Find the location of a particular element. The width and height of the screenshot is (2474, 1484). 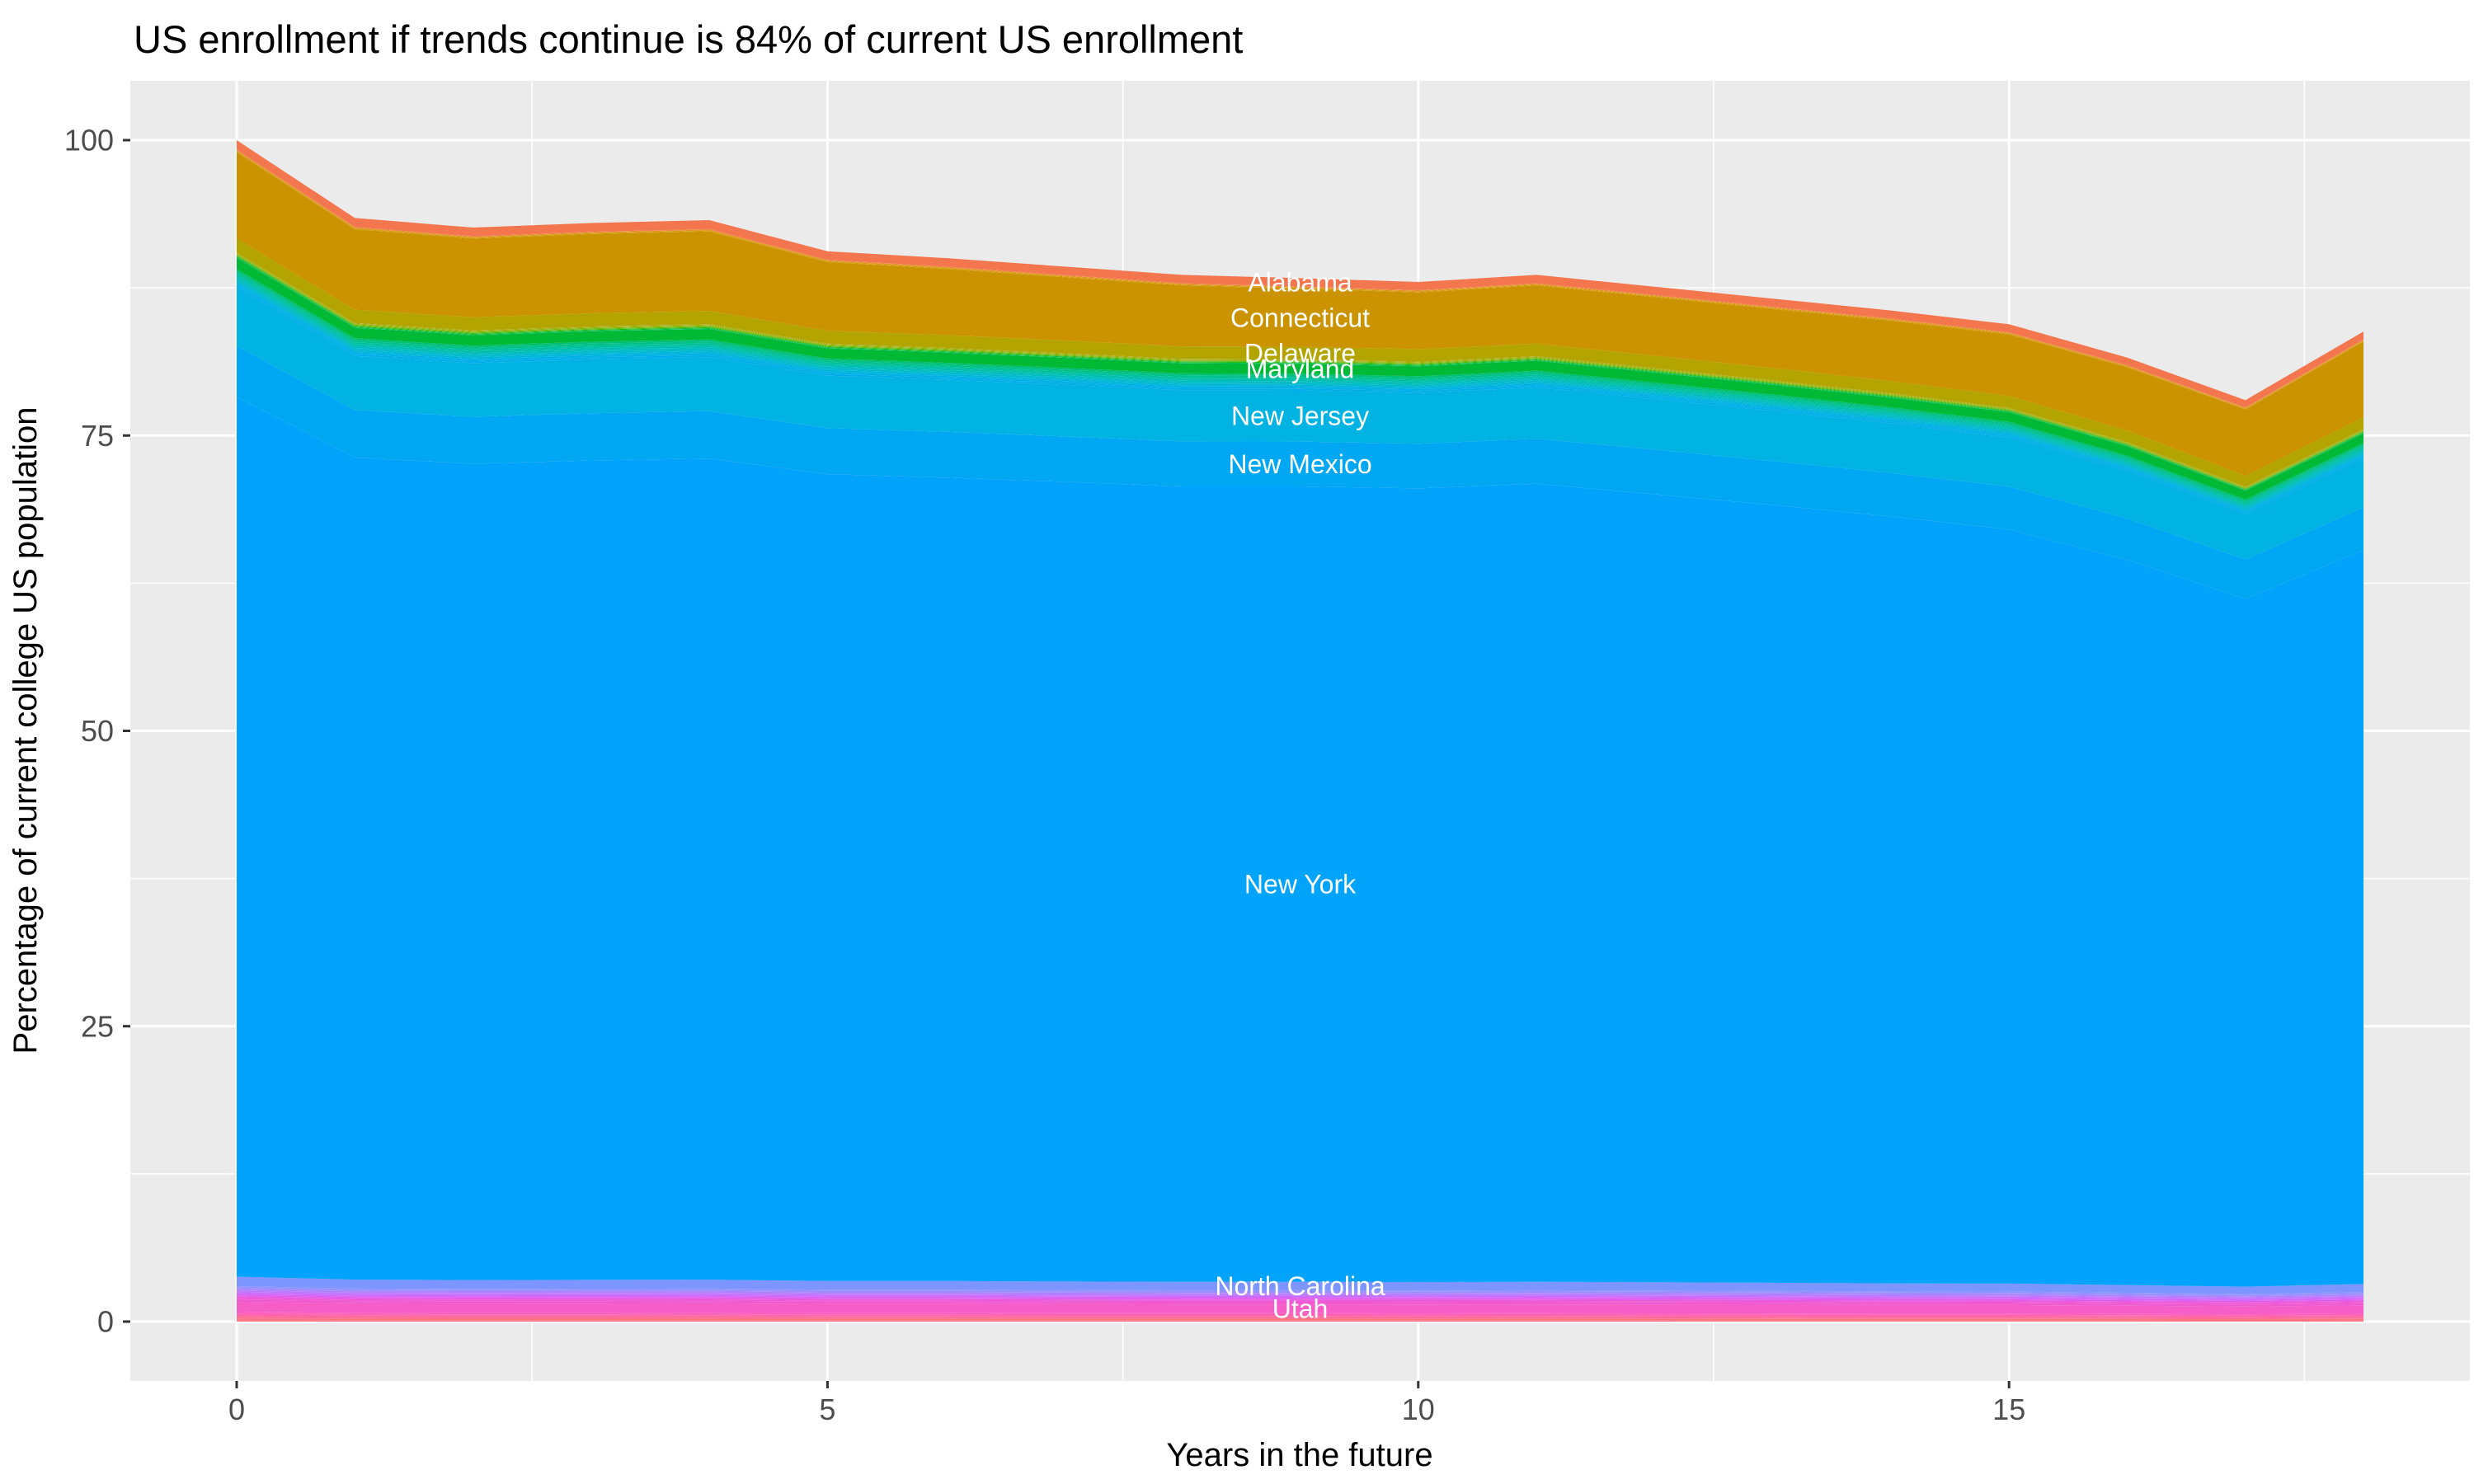

x-axis-title: Years in the future is located at coordinates (1299, 1455).